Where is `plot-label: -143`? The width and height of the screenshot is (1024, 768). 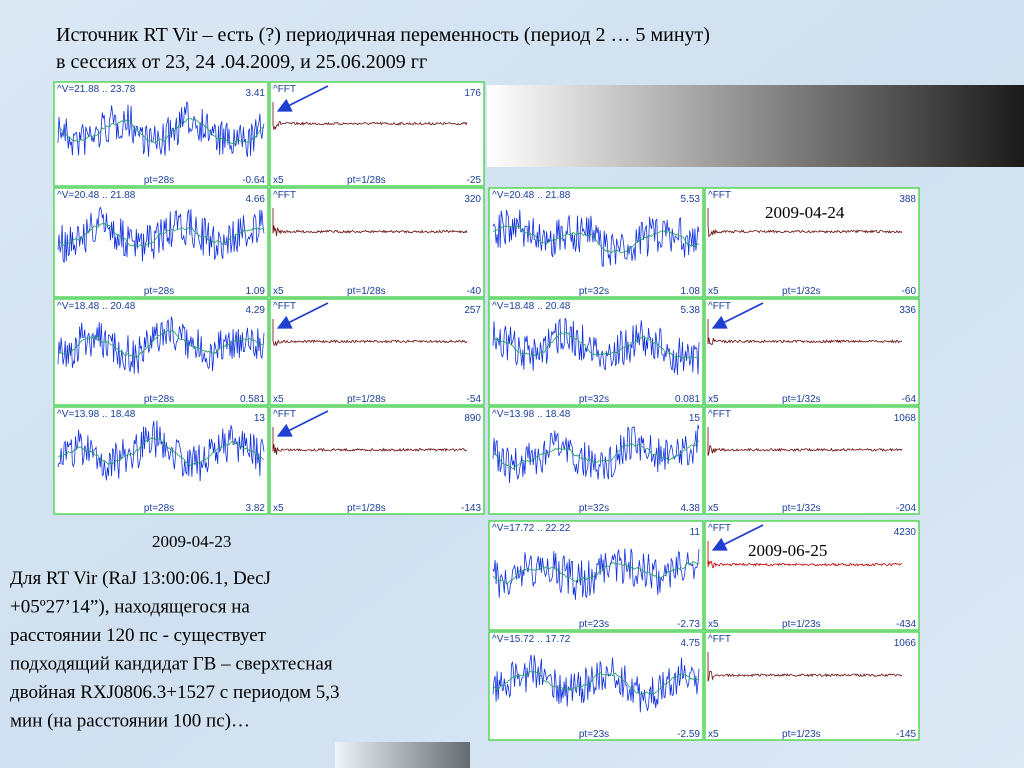 plot-label: -143 is located at coordinates (471, 508).